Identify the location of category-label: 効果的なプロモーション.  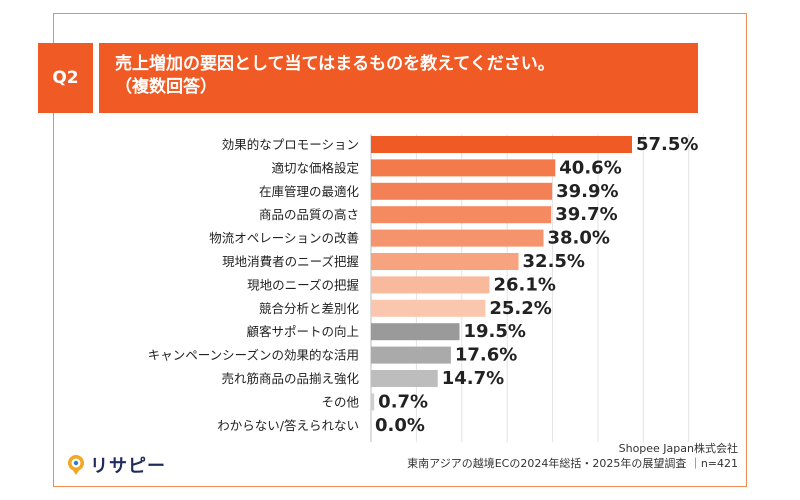
(290, 144).